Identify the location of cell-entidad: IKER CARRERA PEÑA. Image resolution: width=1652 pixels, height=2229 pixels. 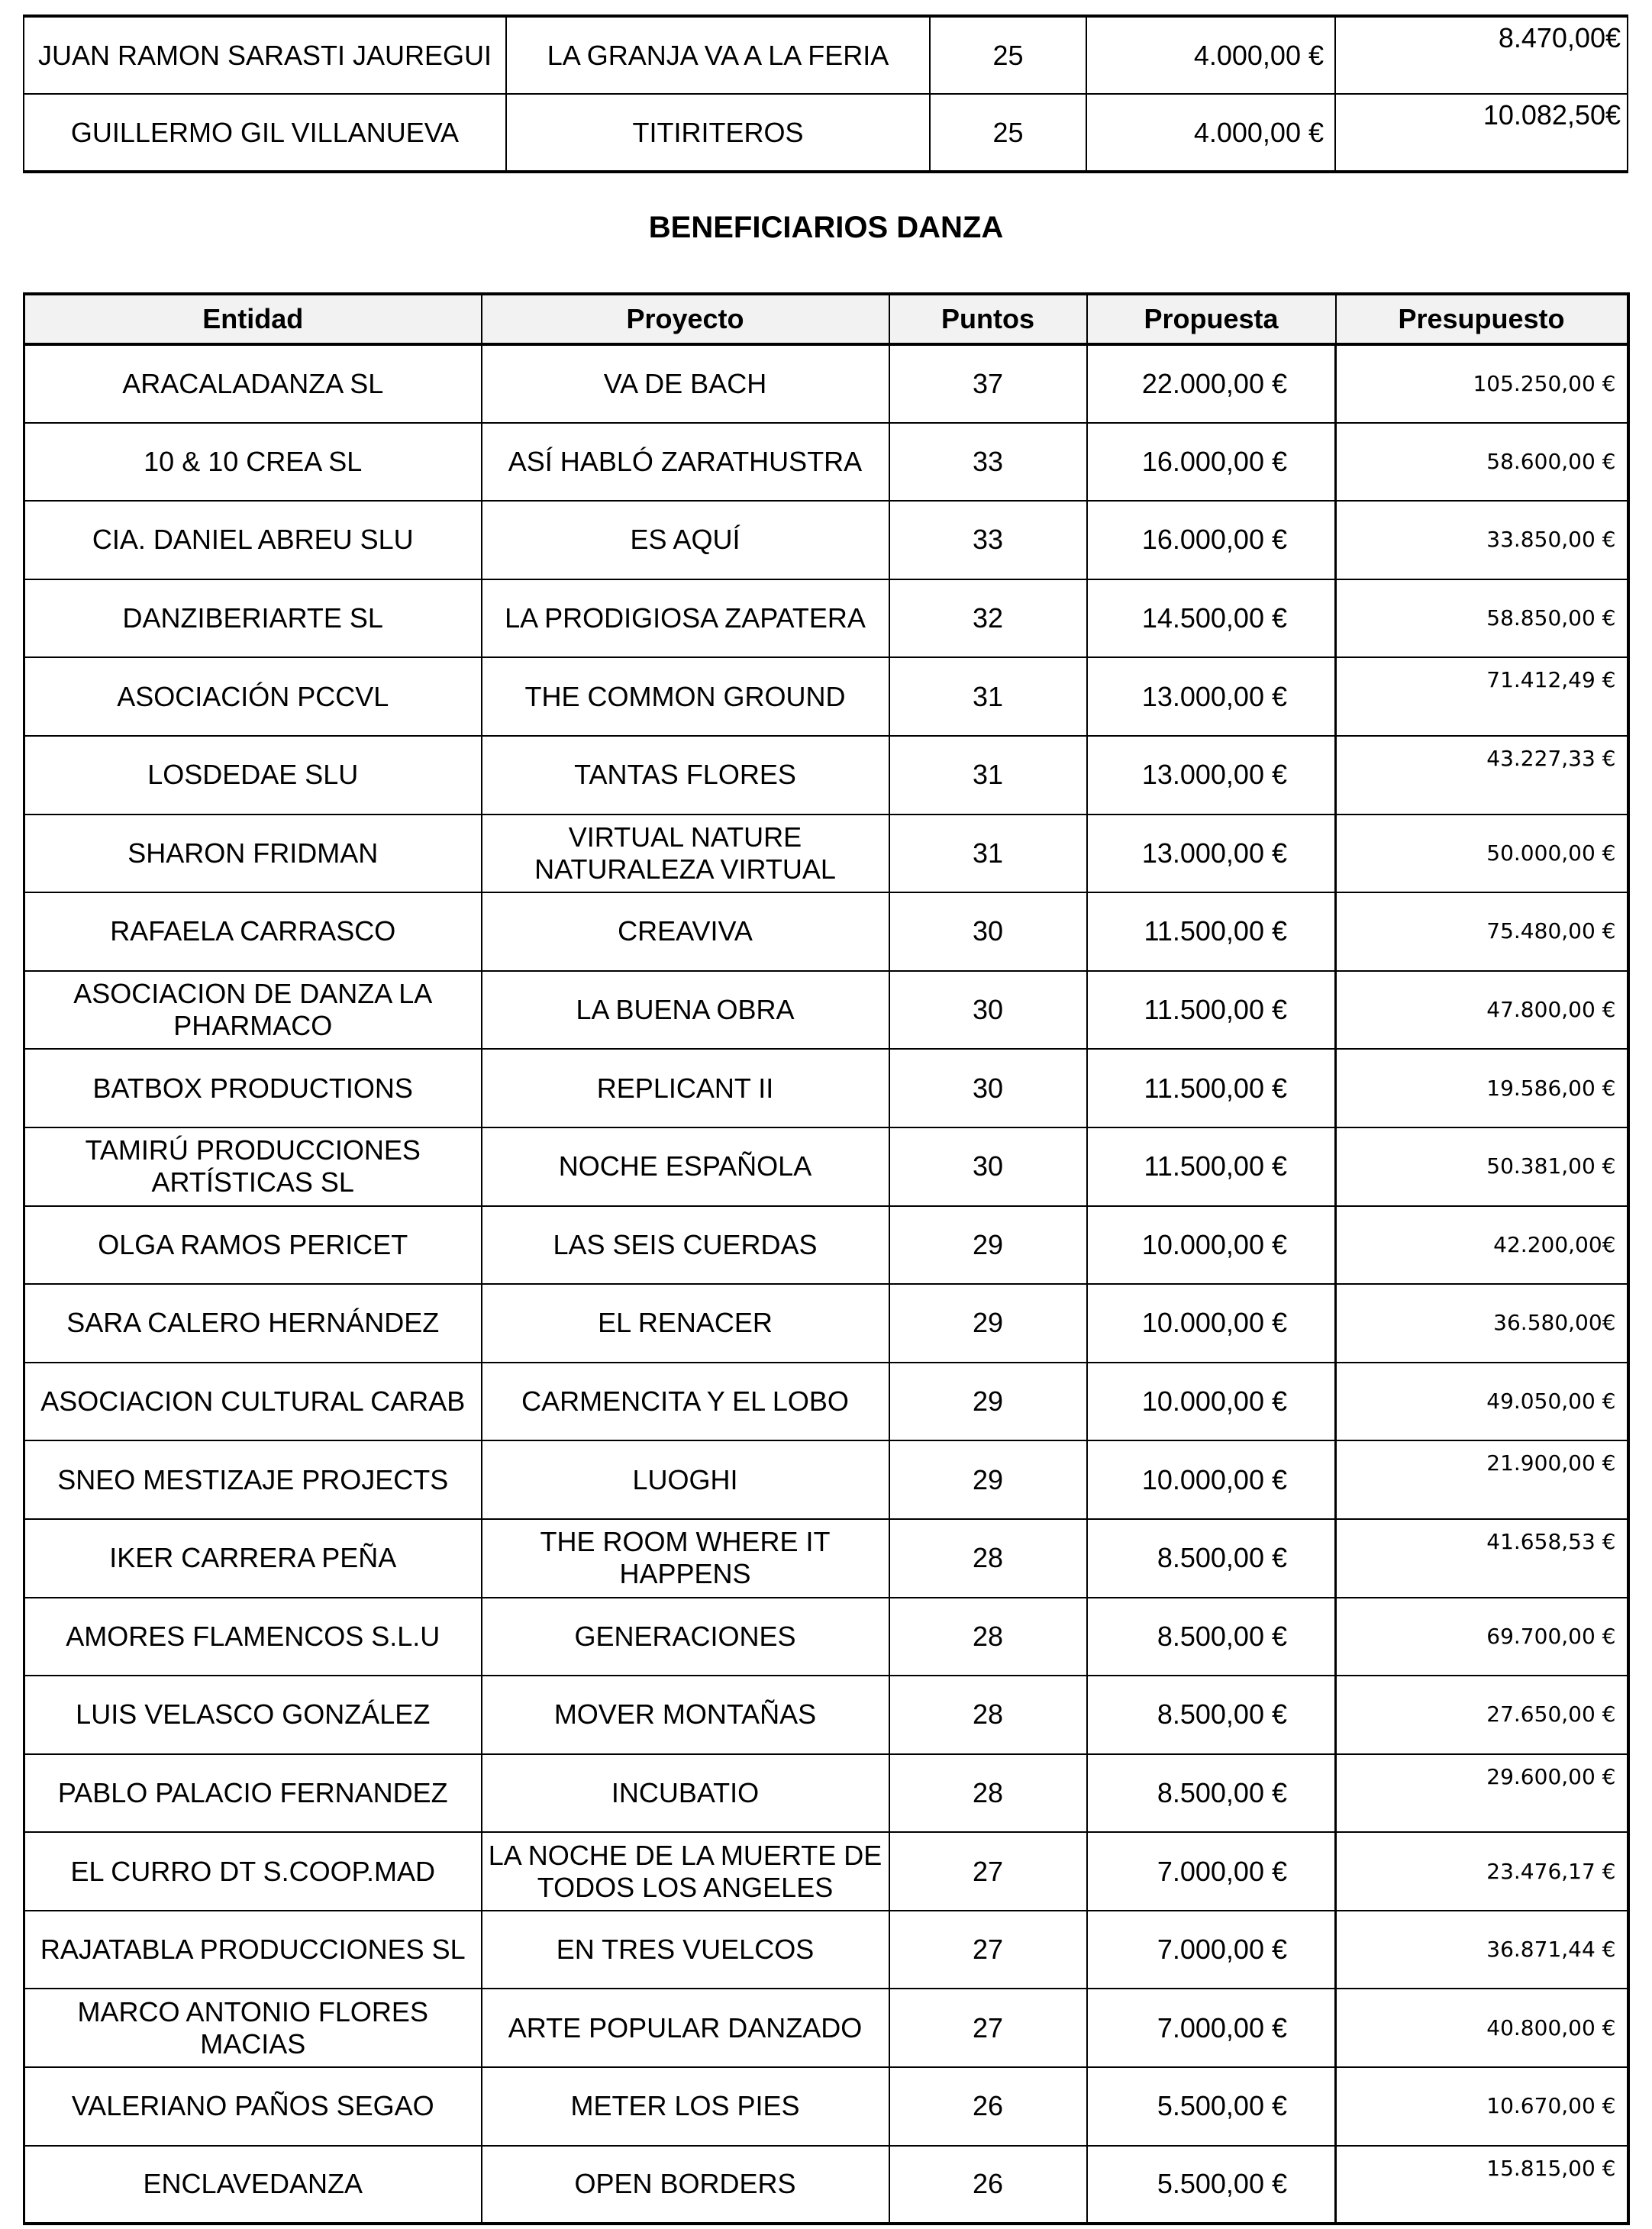
(252, 1558).